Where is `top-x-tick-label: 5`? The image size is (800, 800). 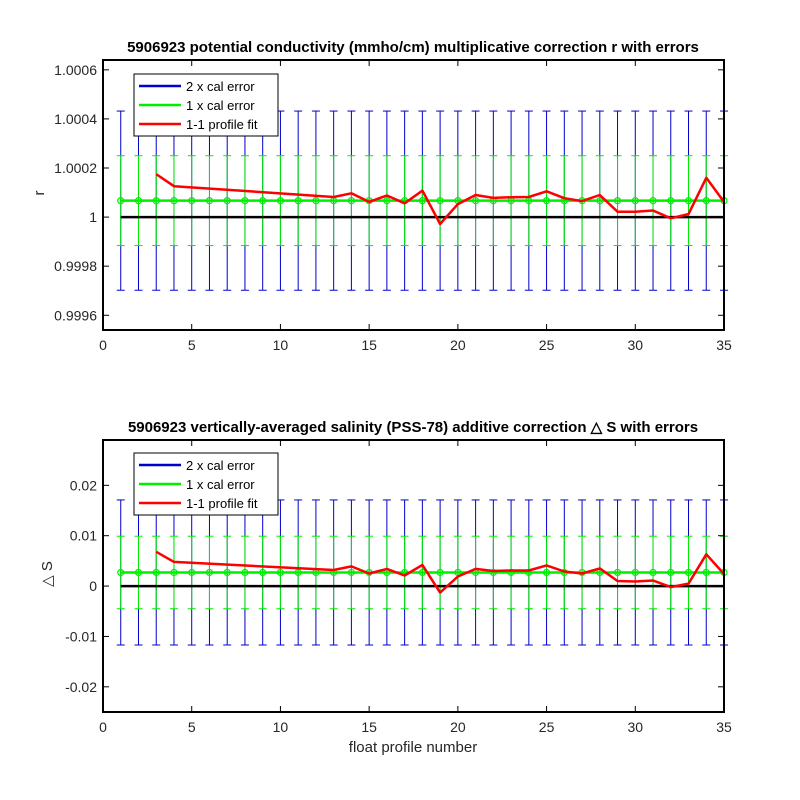 top-x-tick-label: 5 is located at coordinates (192, 345).